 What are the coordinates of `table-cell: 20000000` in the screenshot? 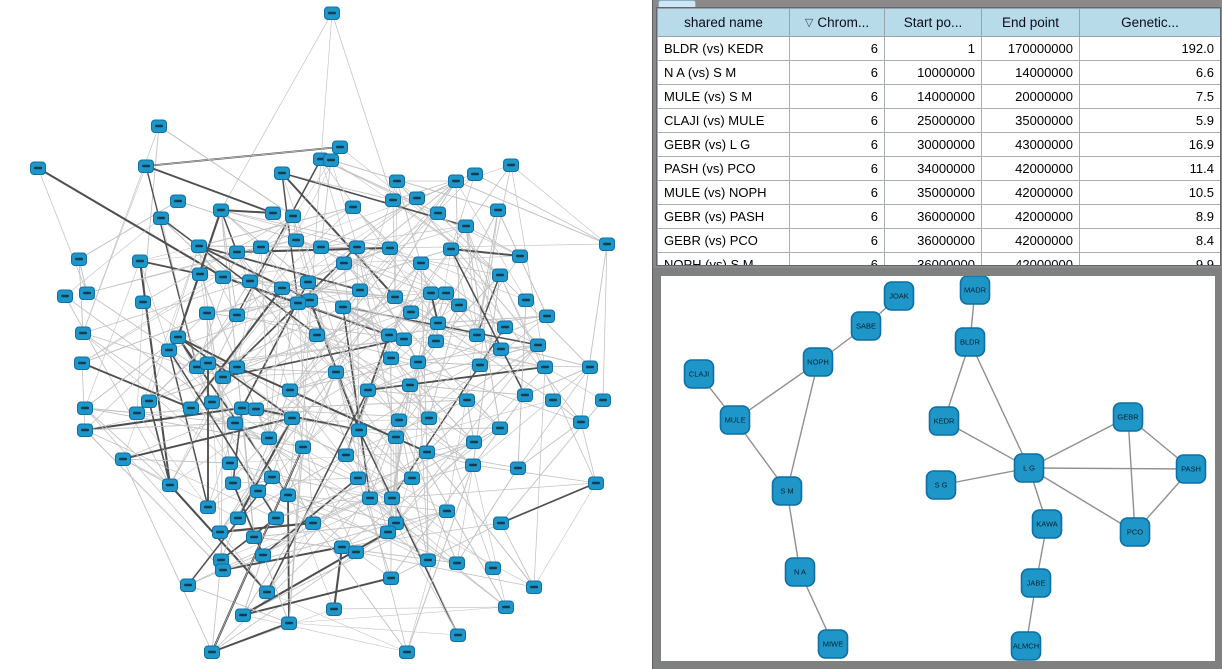 It's located at (1030, 96).